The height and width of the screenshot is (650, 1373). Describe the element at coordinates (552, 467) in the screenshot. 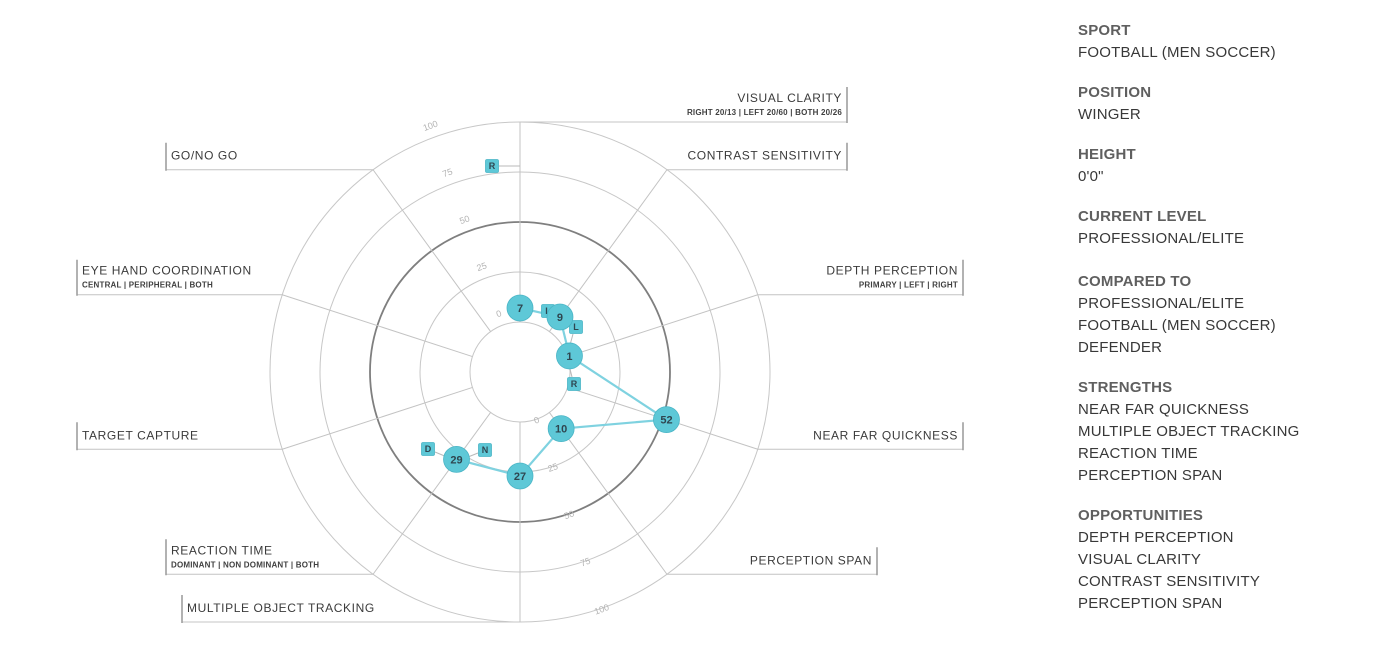

I see `ring-tick-label-1-25: 25` at that location.